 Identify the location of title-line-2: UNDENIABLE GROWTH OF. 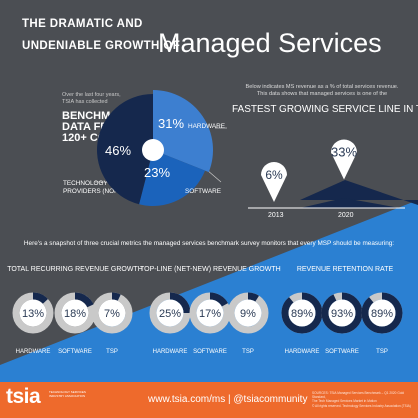
(101, 46).